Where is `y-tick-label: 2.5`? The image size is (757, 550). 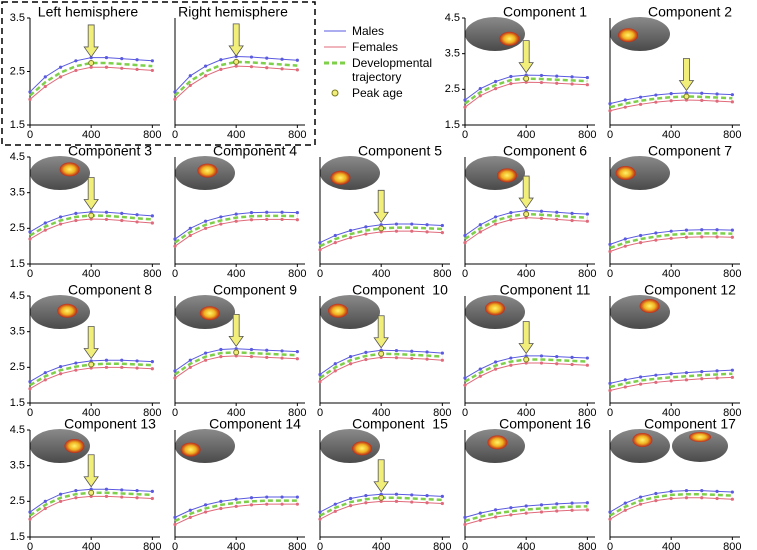 y-tick-label: 2.5 is located at coordinates (452, 89).